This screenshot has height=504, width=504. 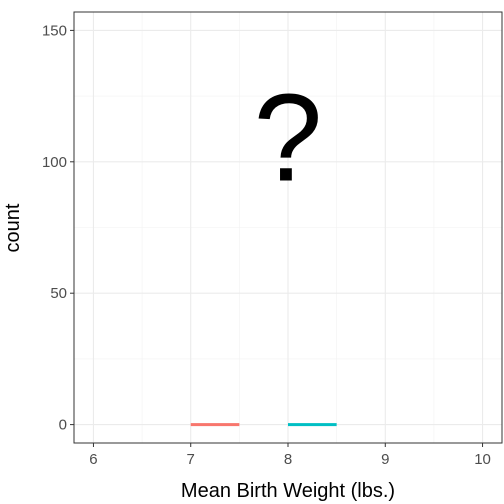 What do you see at coordinates (13, 227) in the screenshot?
I see `y-axis-title: count` at bounding box center [13, 227].